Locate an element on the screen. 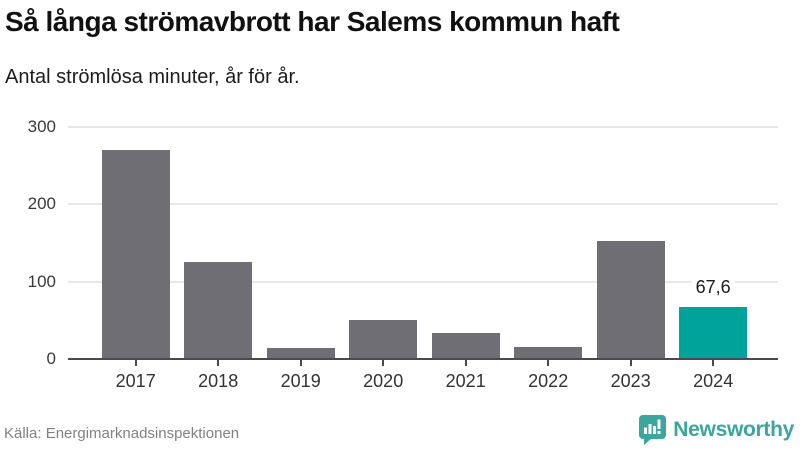  chart-subtitle: Antal strömlösa minuter, år för år. is located at coordinates (152, 77).